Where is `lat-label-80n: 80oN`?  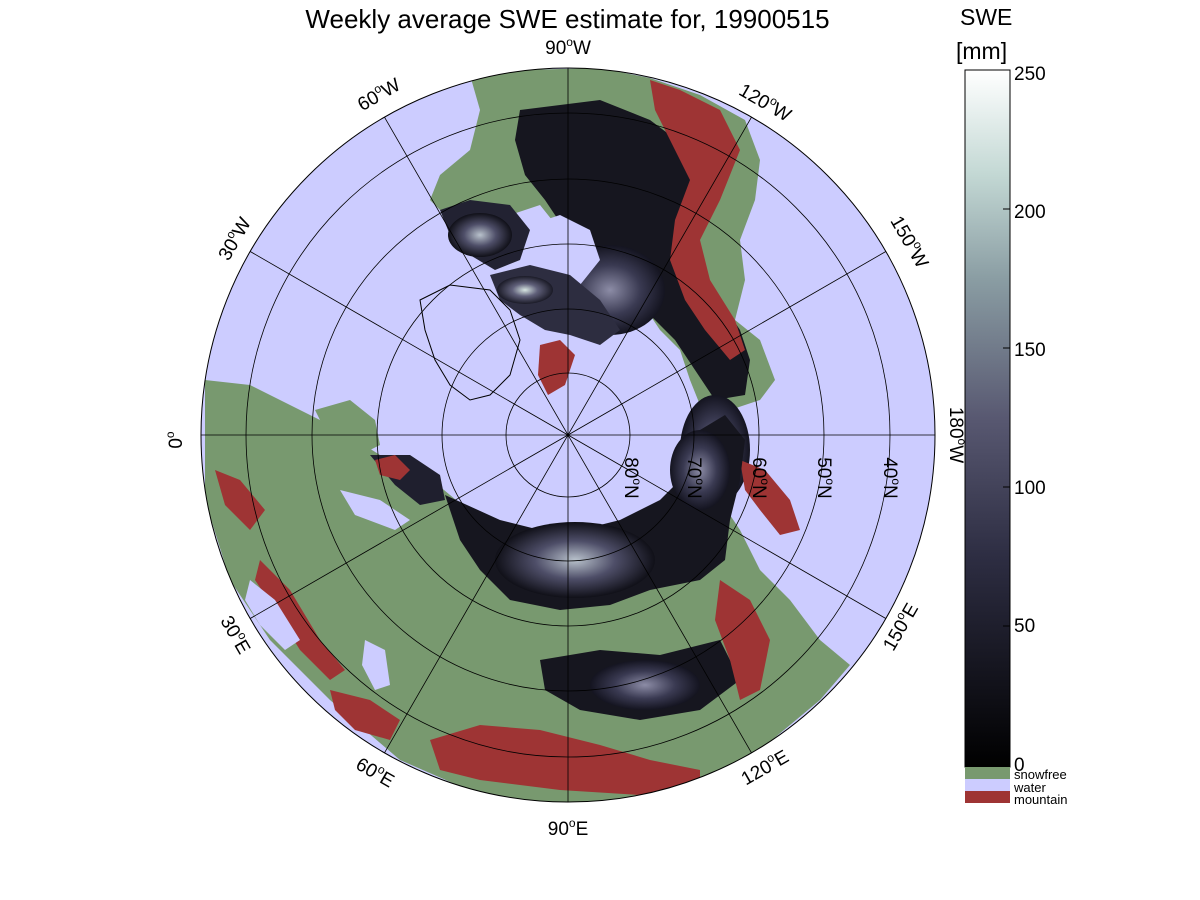 lat-label-80n: 80oN is located at coordinates (632, 478).